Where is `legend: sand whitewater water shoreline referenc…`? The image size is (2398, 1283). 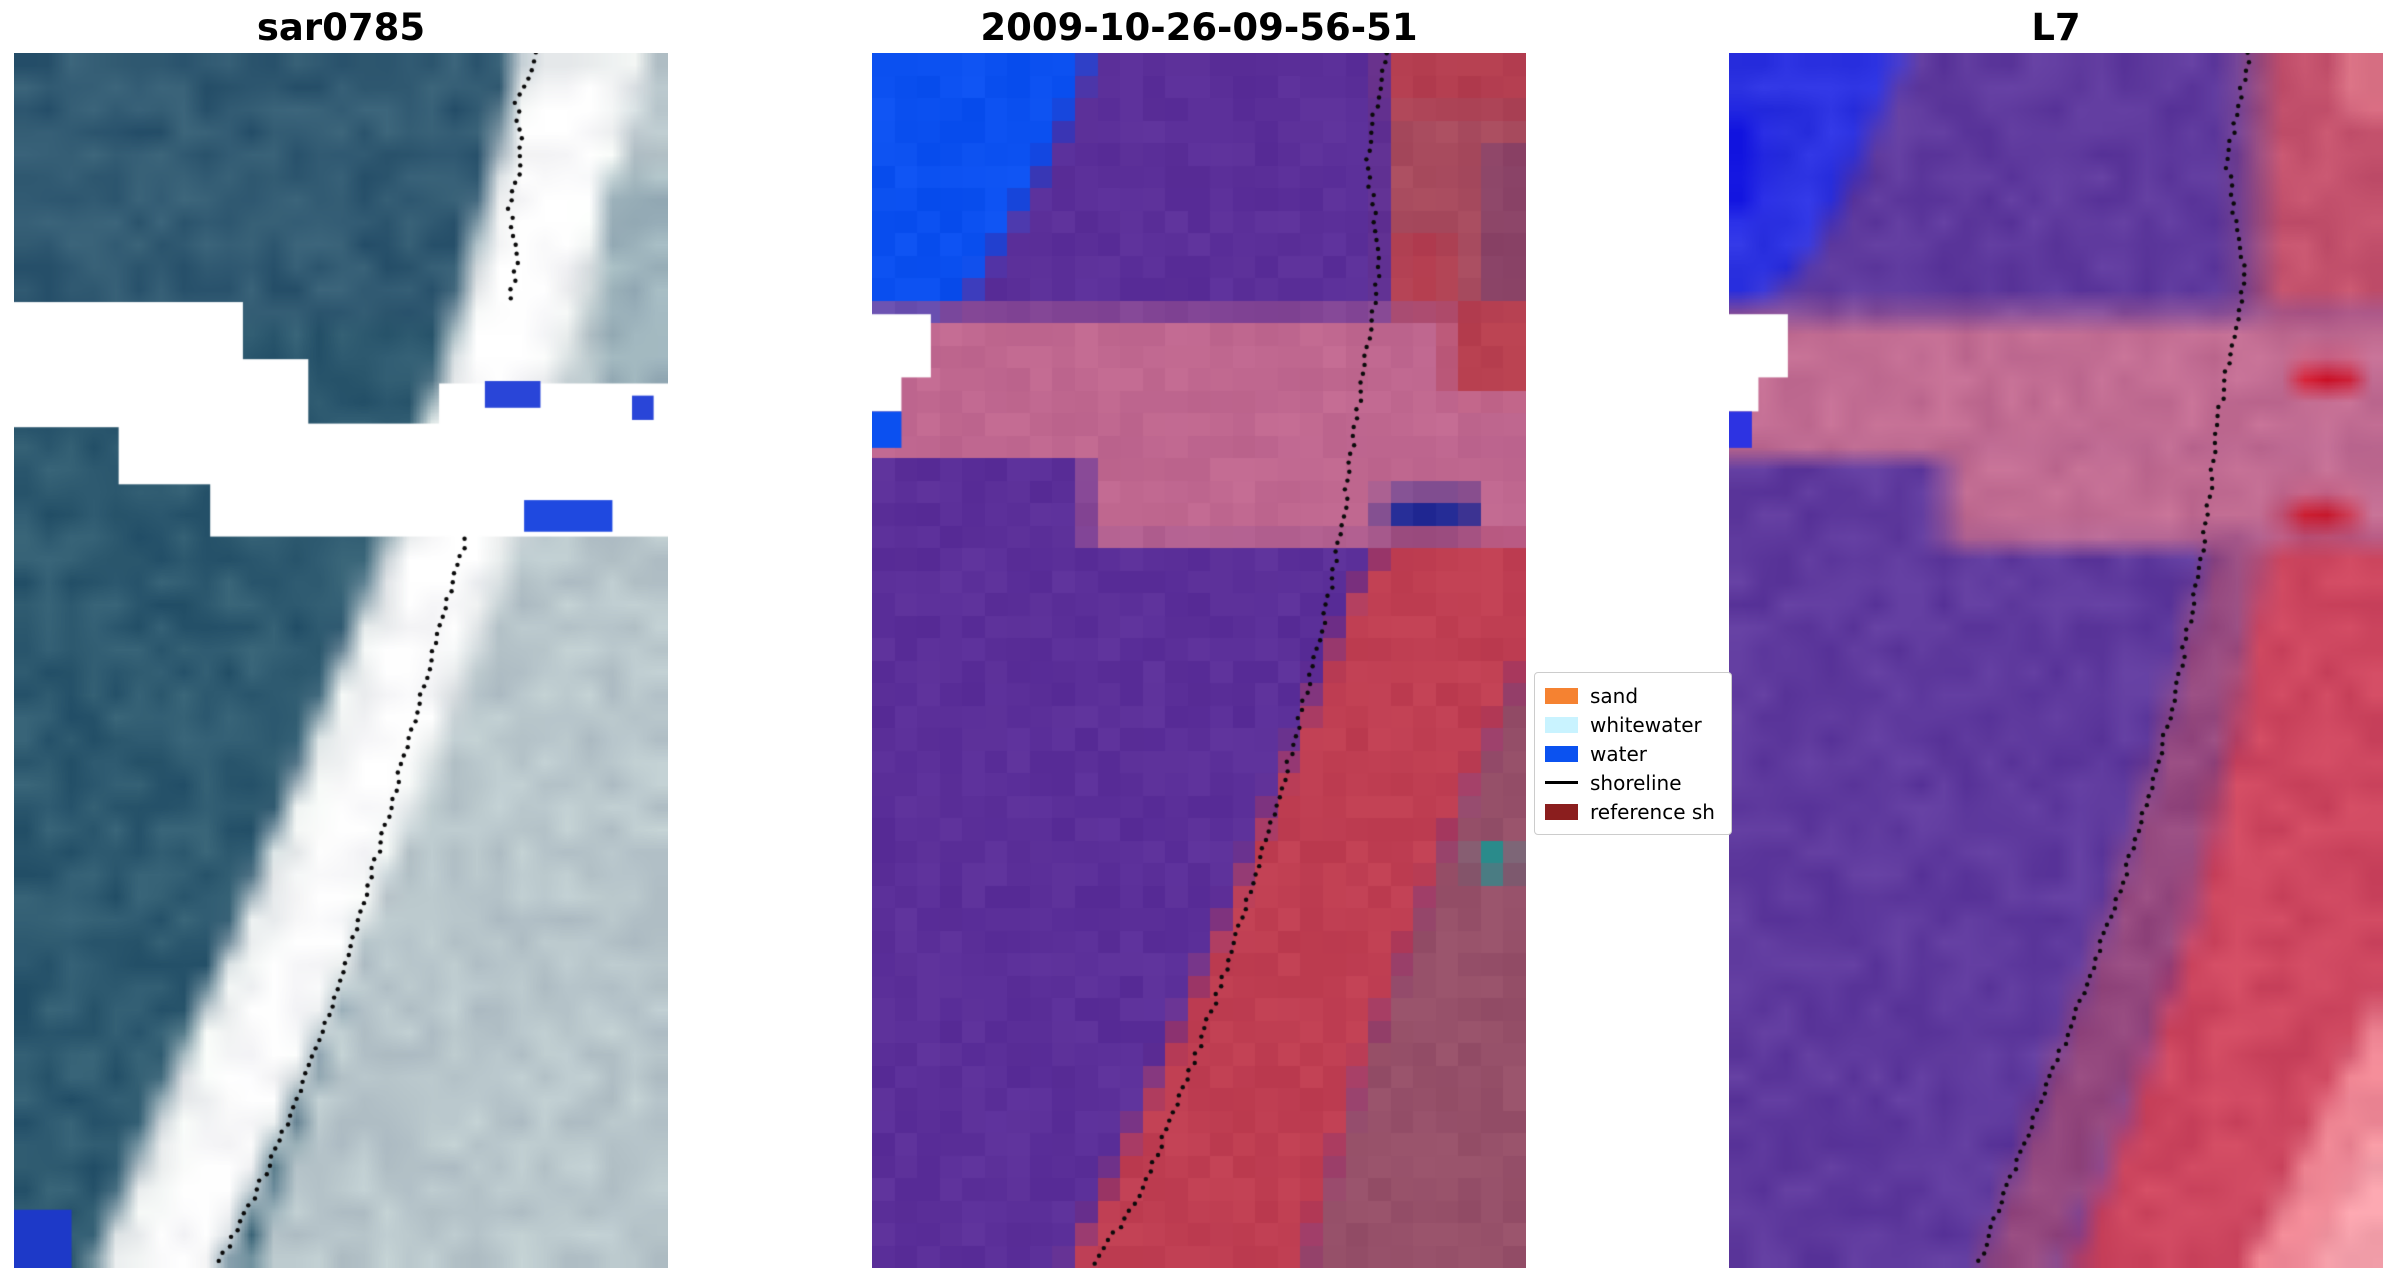
legend: sand whitewater water shoreline referenc… is located at coordinates (1633, 753).